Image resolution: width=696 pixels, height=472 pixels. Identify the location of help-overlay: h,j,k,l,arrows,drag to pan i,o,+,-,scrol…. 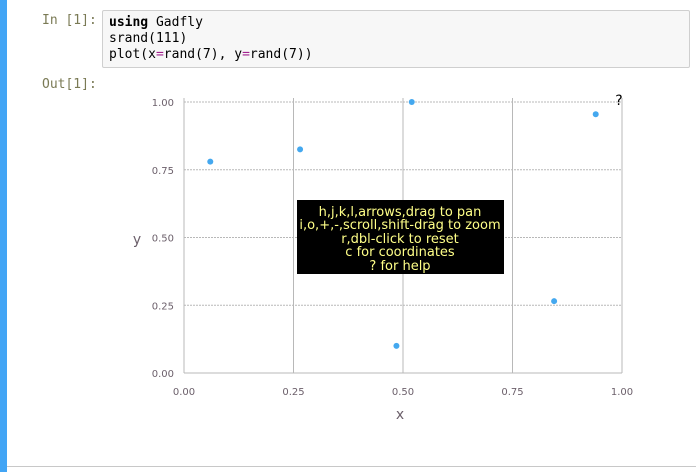
(400, 237).